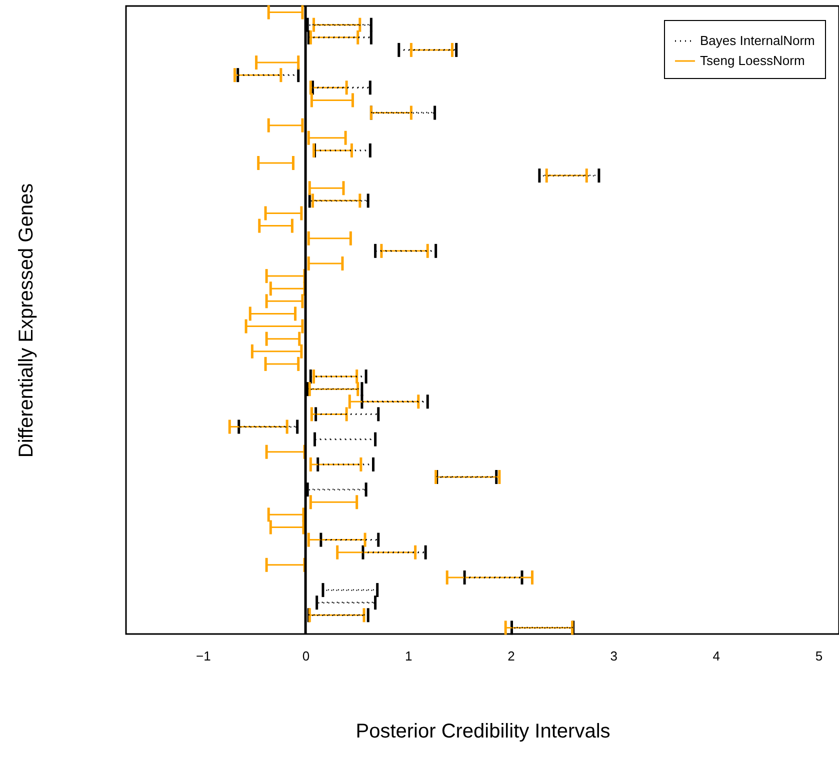 The width and height of the screenshot is (839, 758). Describe the element at coordinates (757, 40) in the screenshot. I see `legend-label: Bayes InternalNorm` at that location.